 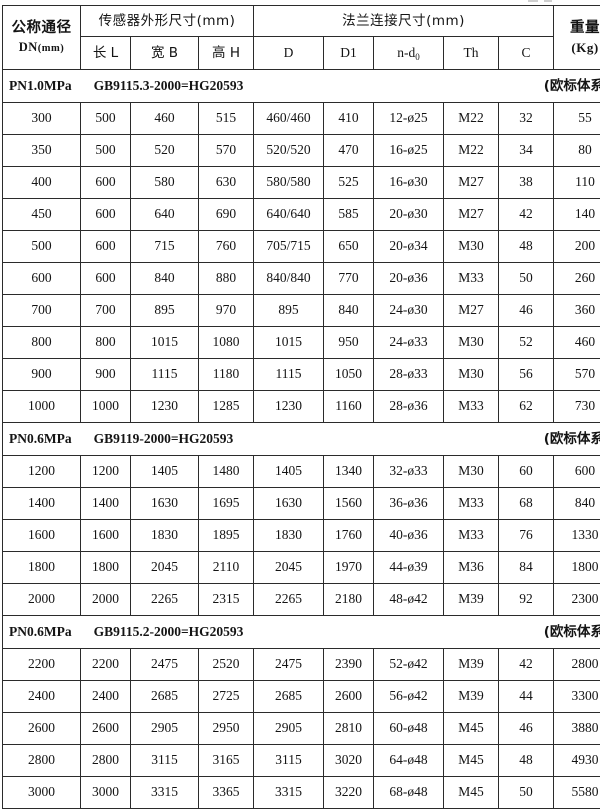 What do you see at coordinates (226, 279) in the screenshot?
I see `table-cell: 880` at bounding box center [226, 279].